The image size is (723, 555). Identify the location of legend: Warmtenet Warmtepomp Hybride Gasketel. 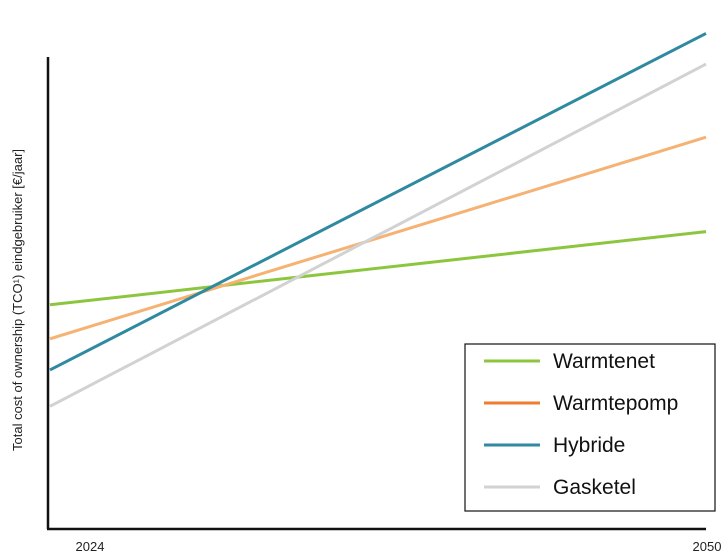
(590, 427).